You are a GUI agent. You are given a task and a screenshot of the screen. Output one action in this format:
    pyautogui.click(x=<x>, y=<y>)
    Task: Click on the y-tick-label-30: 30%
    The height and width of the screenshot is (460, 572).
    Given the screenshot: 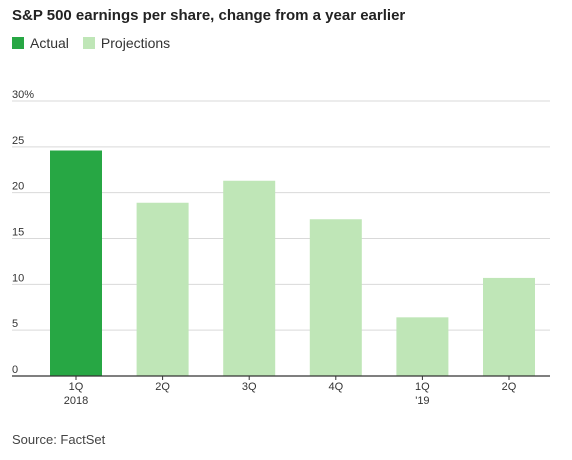 What is the action you would take?
    pyautogui.click(x=23, y=95)
    